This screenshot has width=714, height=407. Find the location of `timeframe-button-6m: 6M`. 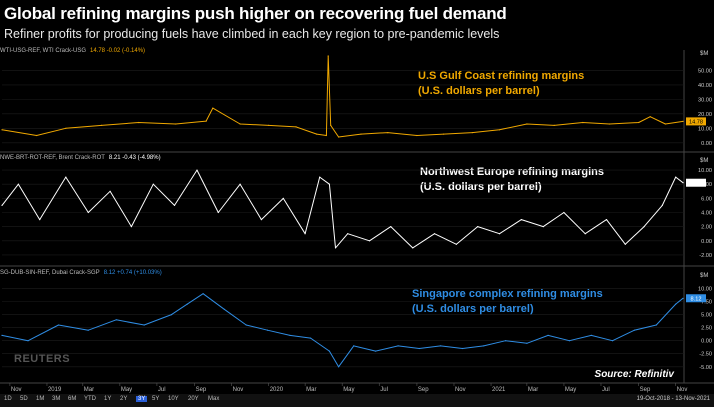

timeframe-button-6m: 6M is located at coordinates (72, 399).